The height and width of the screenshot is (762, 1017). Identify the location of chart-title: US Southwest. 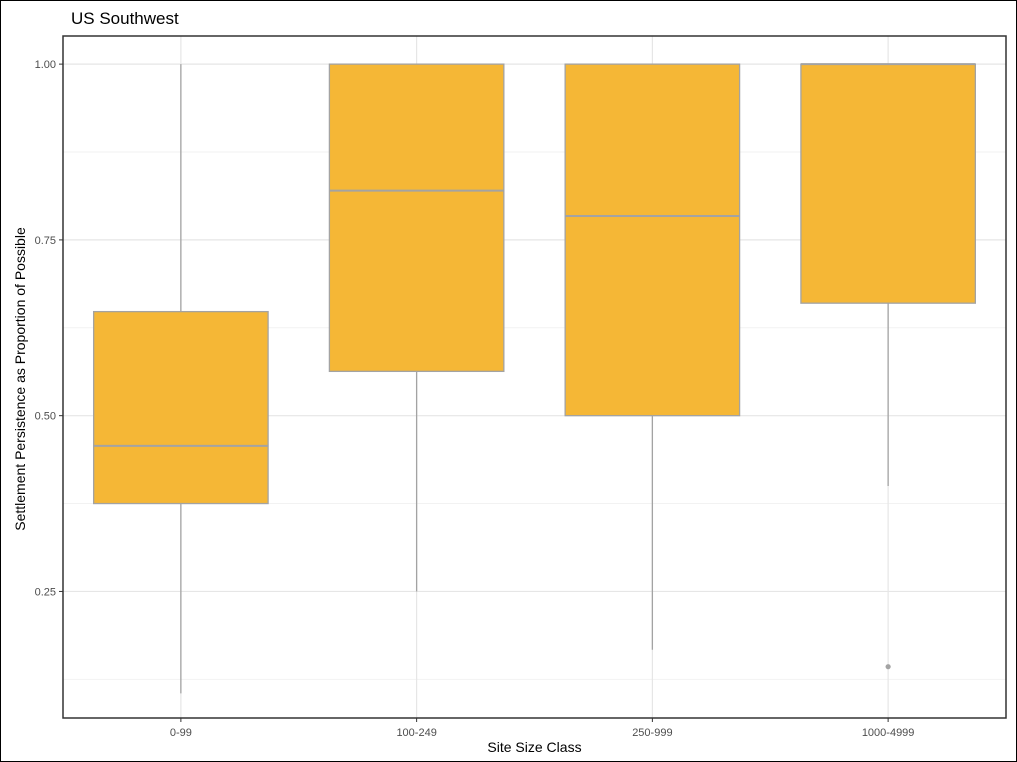
(125, 18).